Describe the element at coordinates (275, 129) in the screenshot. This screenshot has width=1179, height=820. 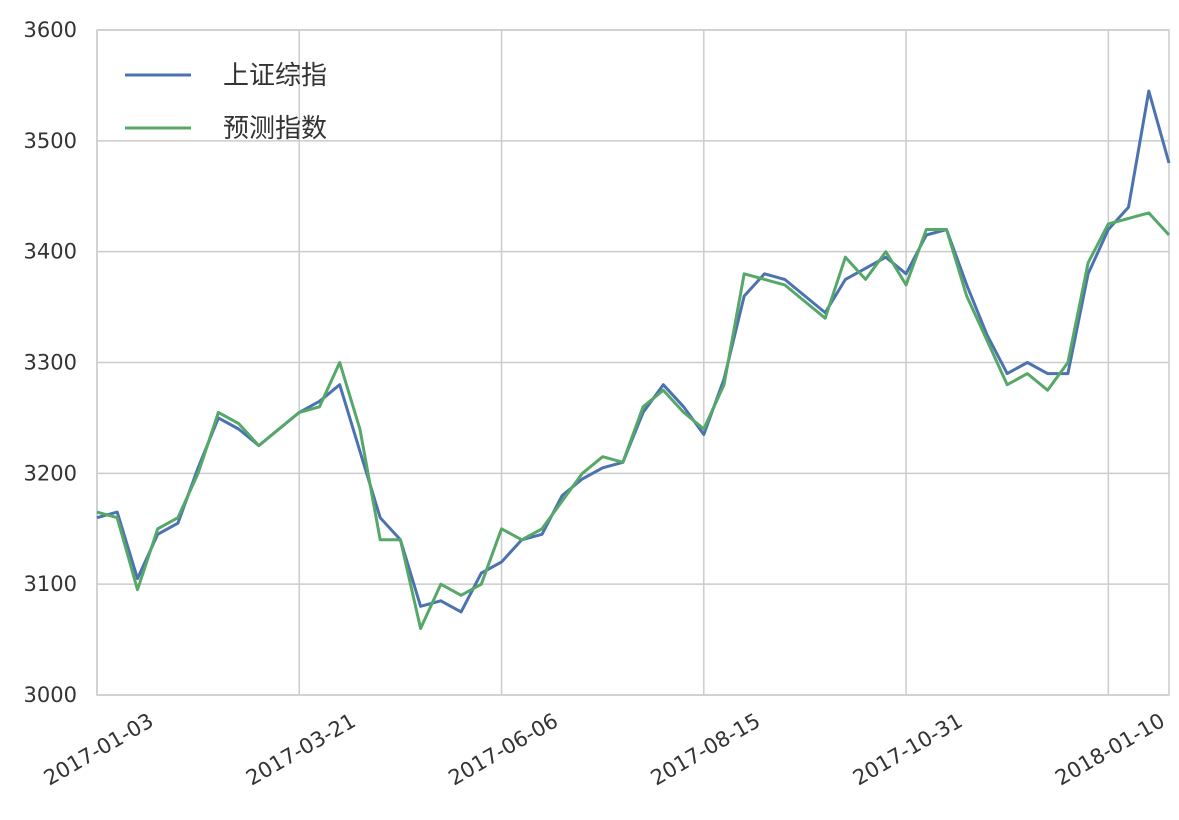
I see `legend-label: 预测指数` at that location.